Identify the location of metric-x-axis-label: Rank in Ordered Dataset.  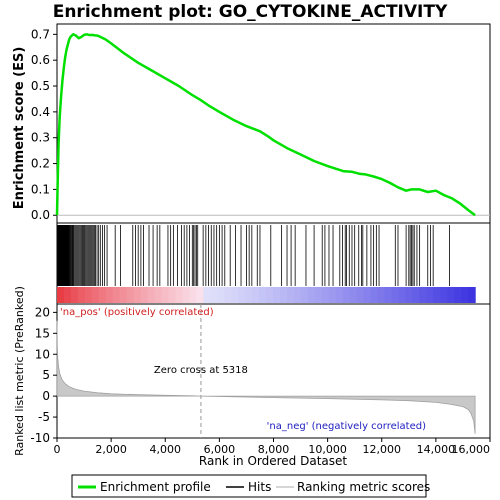
(273, 461).